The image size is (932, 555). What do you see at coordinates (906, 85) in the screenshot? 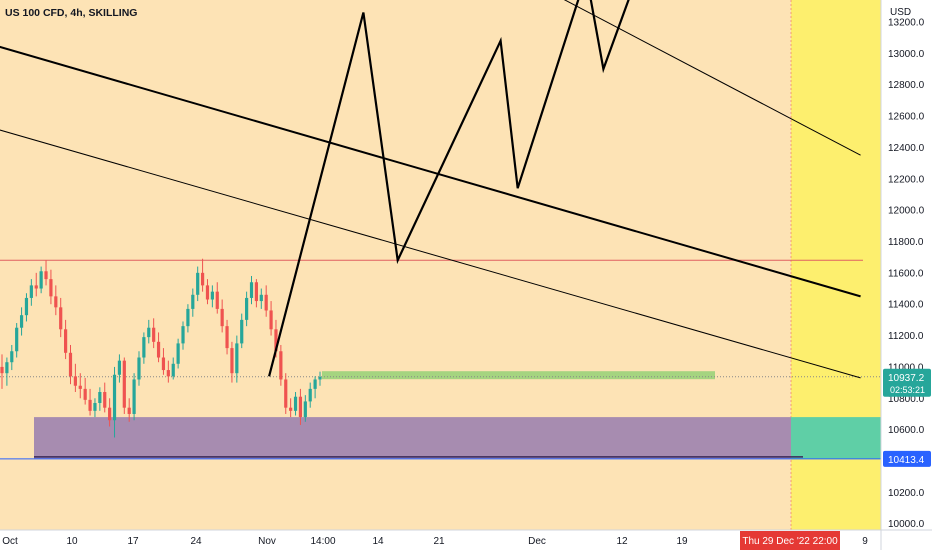
I see `price-tick-label: 12800.0` at bounding box center [906, 85].